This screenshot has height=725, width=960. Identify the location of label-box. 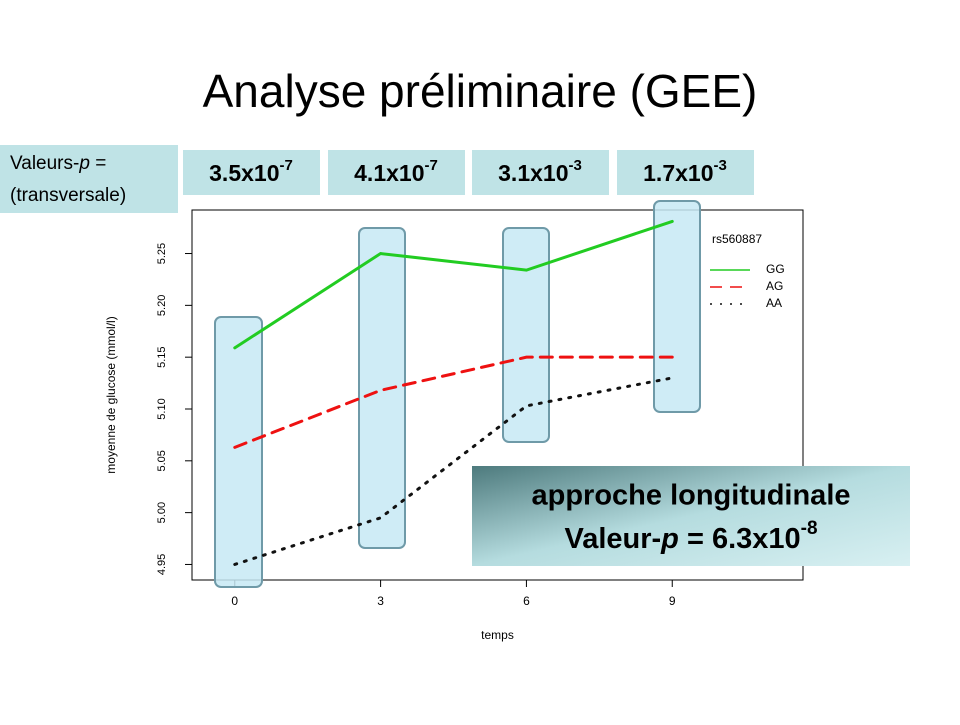
(89, 179).